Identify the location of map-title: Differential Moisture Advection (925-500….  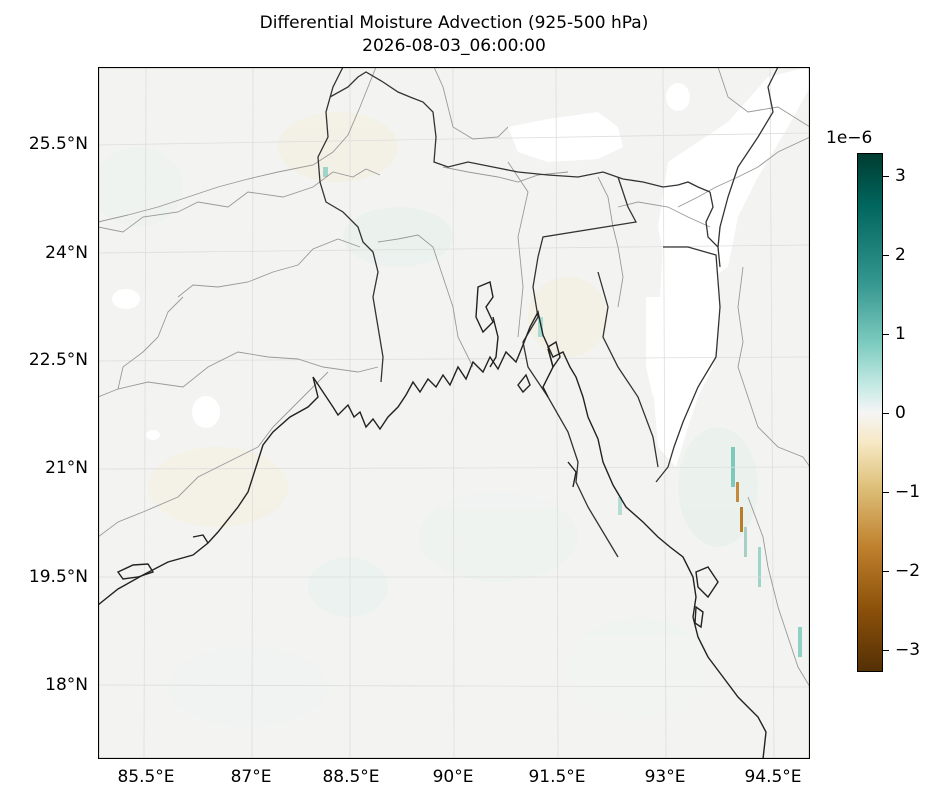
(454, 23).